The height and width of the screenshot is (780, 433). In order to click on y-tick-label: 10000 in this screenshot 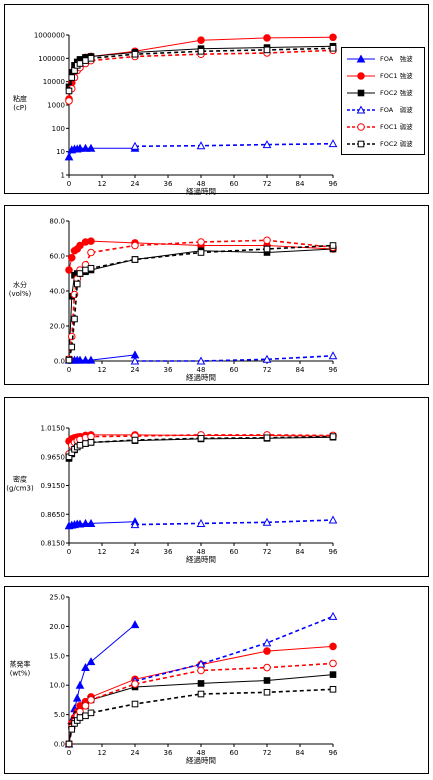, I will do `click(54, 82)`.